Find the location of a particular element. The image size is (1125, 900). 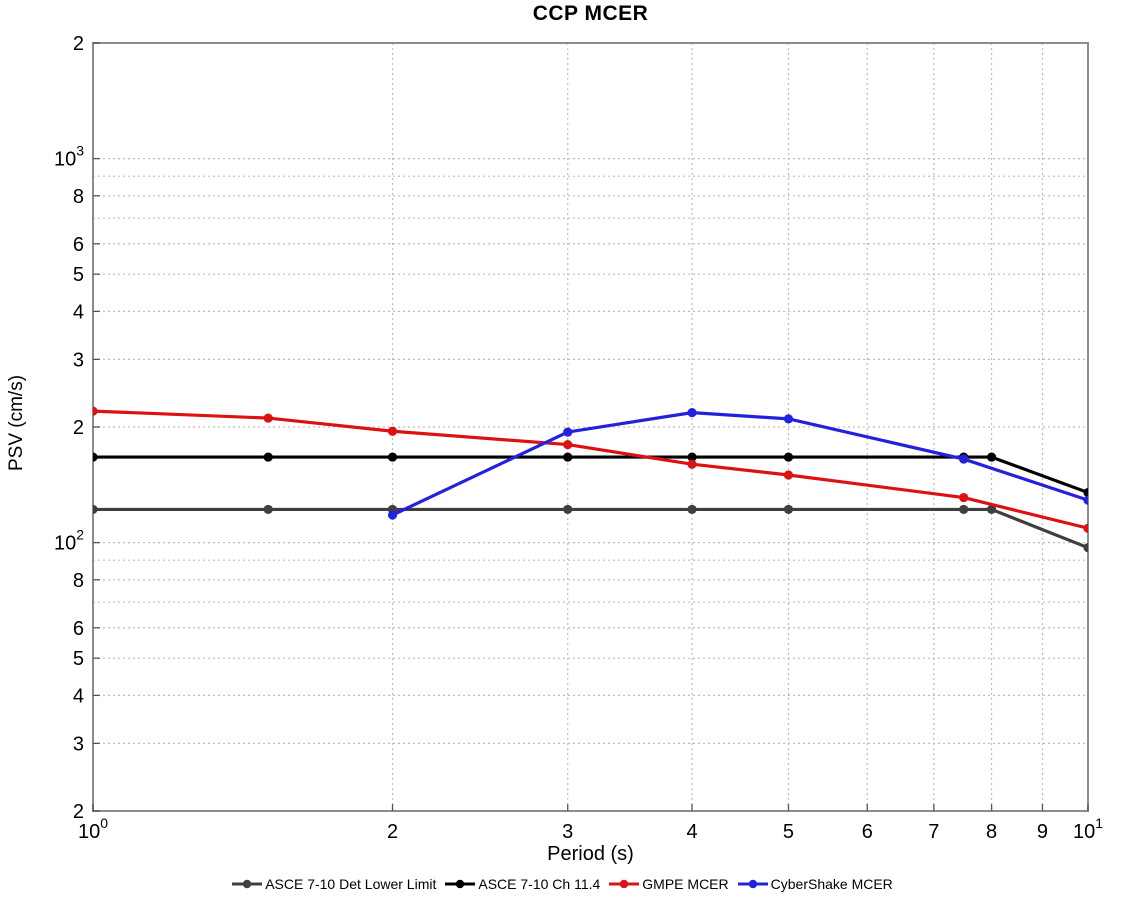

chart-title: CCP MCER is located at coordinates (590, 13).